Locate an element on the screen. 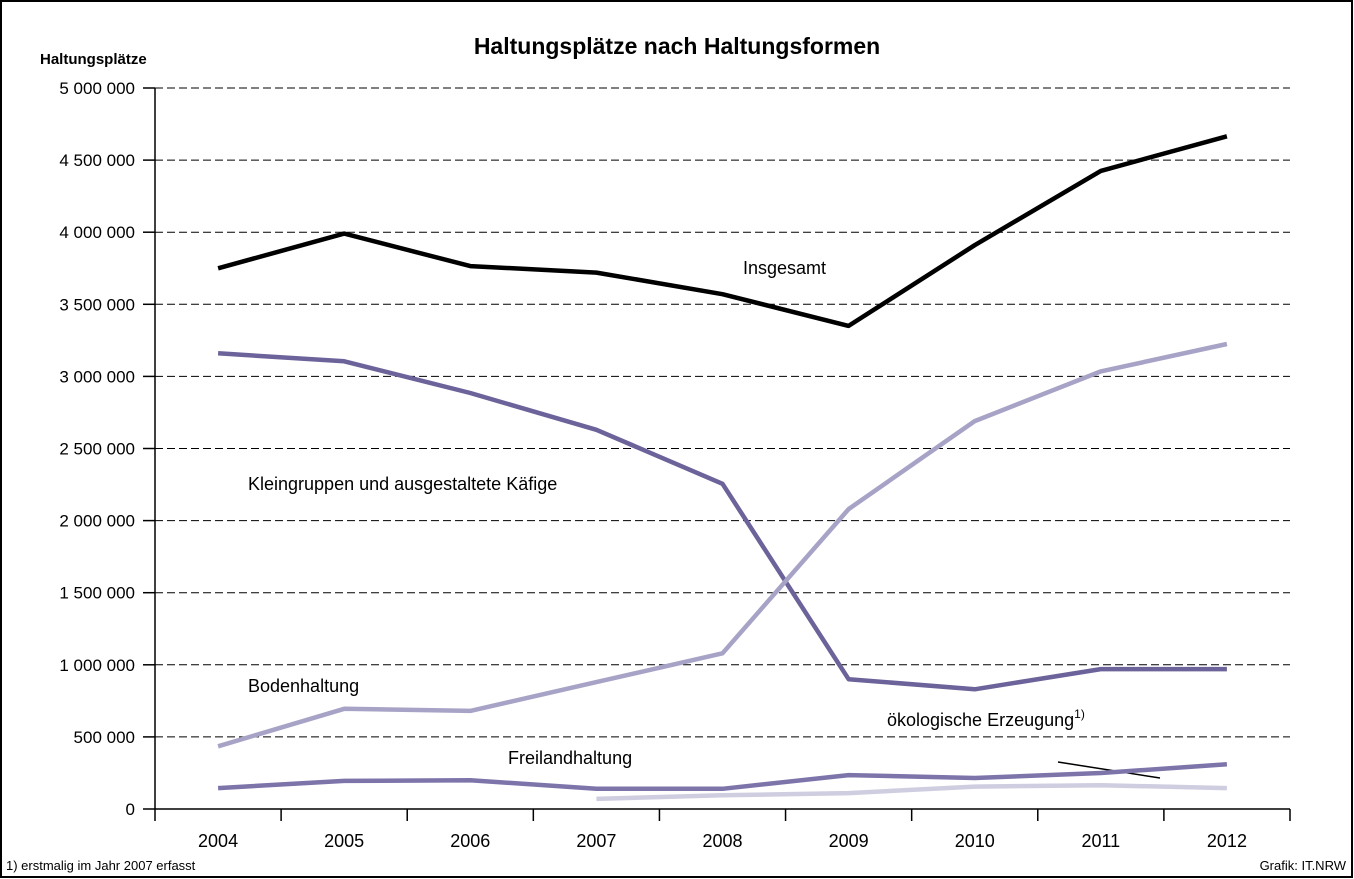  y-tick-label: 4 000 000 is located at coordinates (97, 232).